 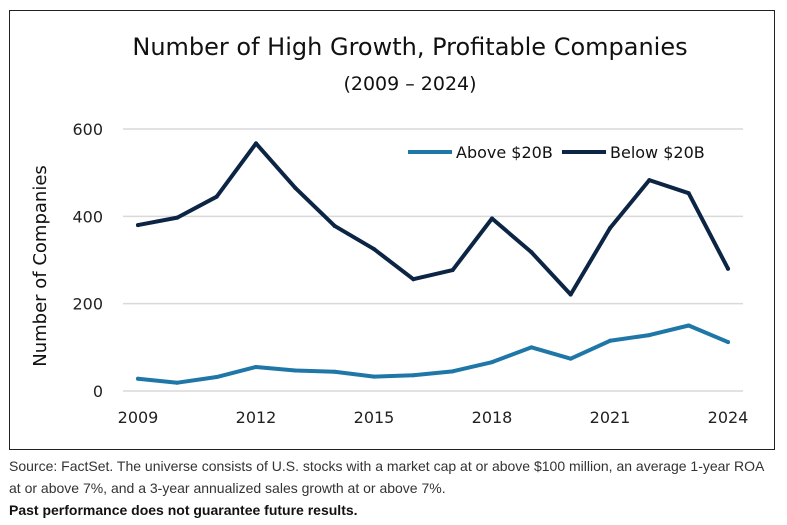 I want to click on legend-label: Below $20B, so click(x=657, y=152).